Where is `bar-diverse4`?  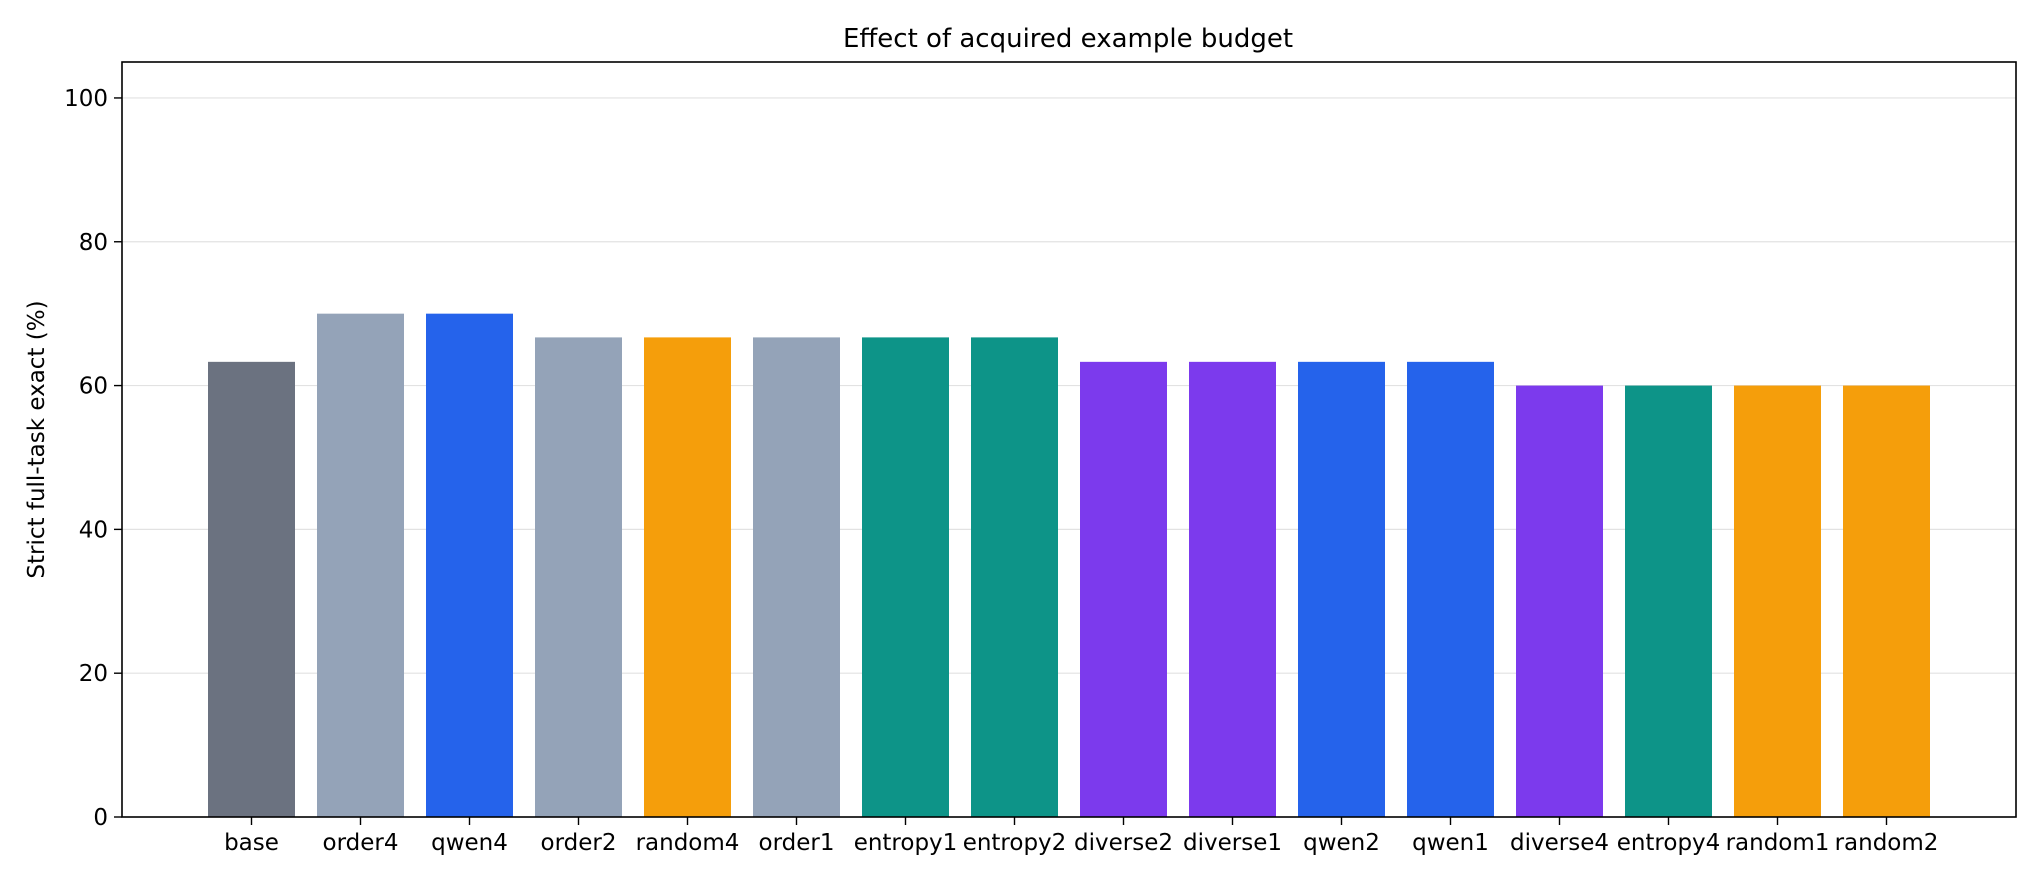 bar-diverse4 is located at coordinates (1559, 601).